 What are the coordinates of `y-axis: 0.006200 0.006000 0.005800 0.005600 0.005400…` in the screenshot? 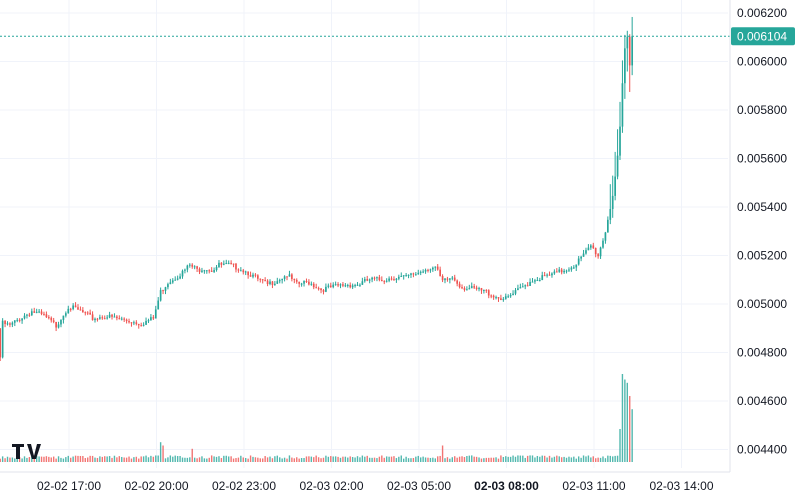 It's located at (758, 236).